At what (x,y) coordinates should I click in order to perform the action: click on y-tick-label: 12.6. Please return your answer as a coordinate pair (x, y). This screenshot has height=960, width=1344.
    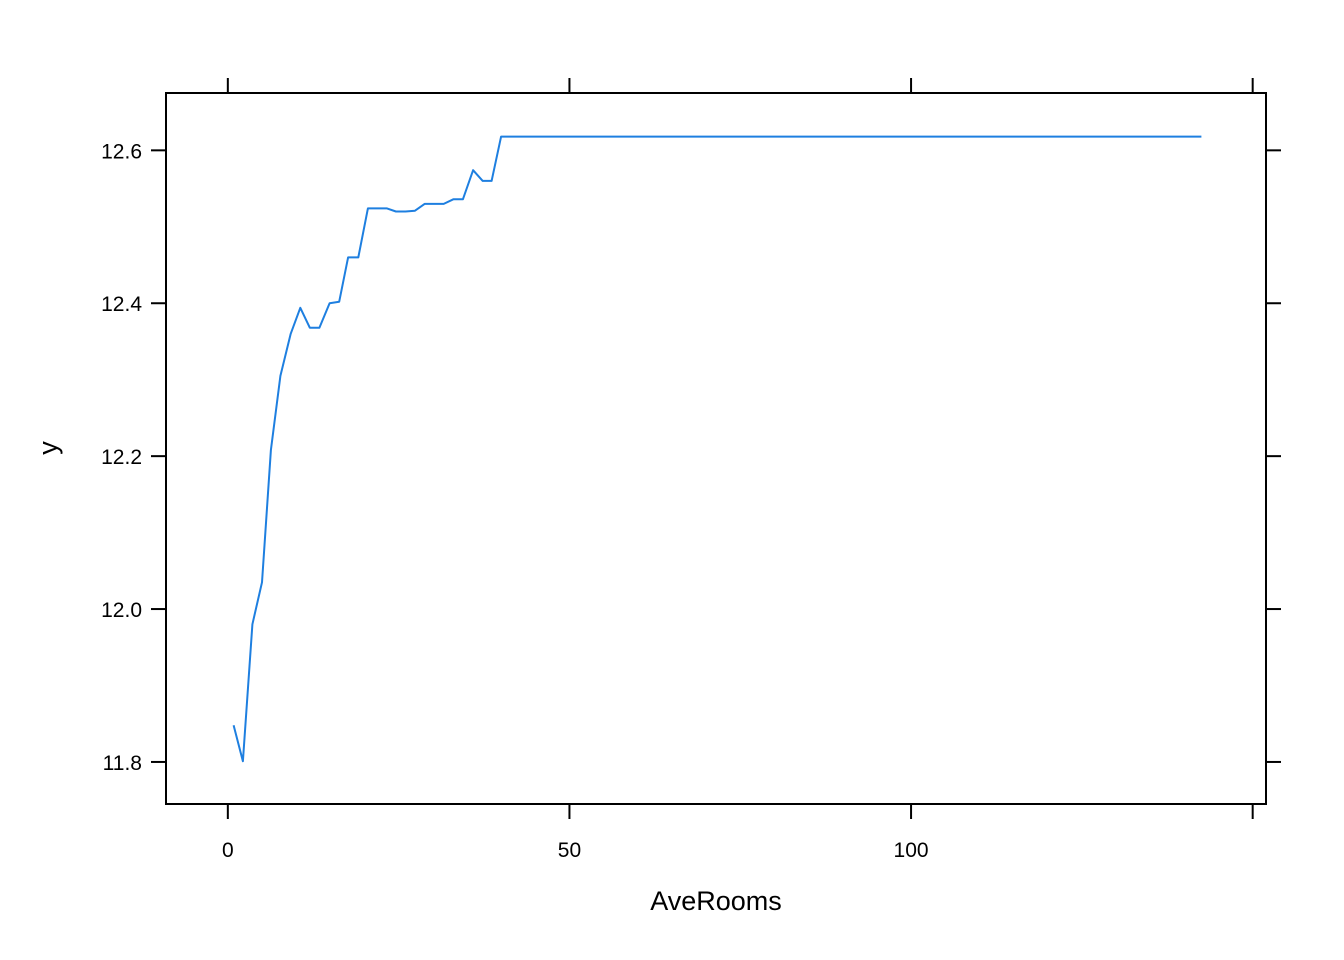
    Looking at the image, I should click on (121, 151).